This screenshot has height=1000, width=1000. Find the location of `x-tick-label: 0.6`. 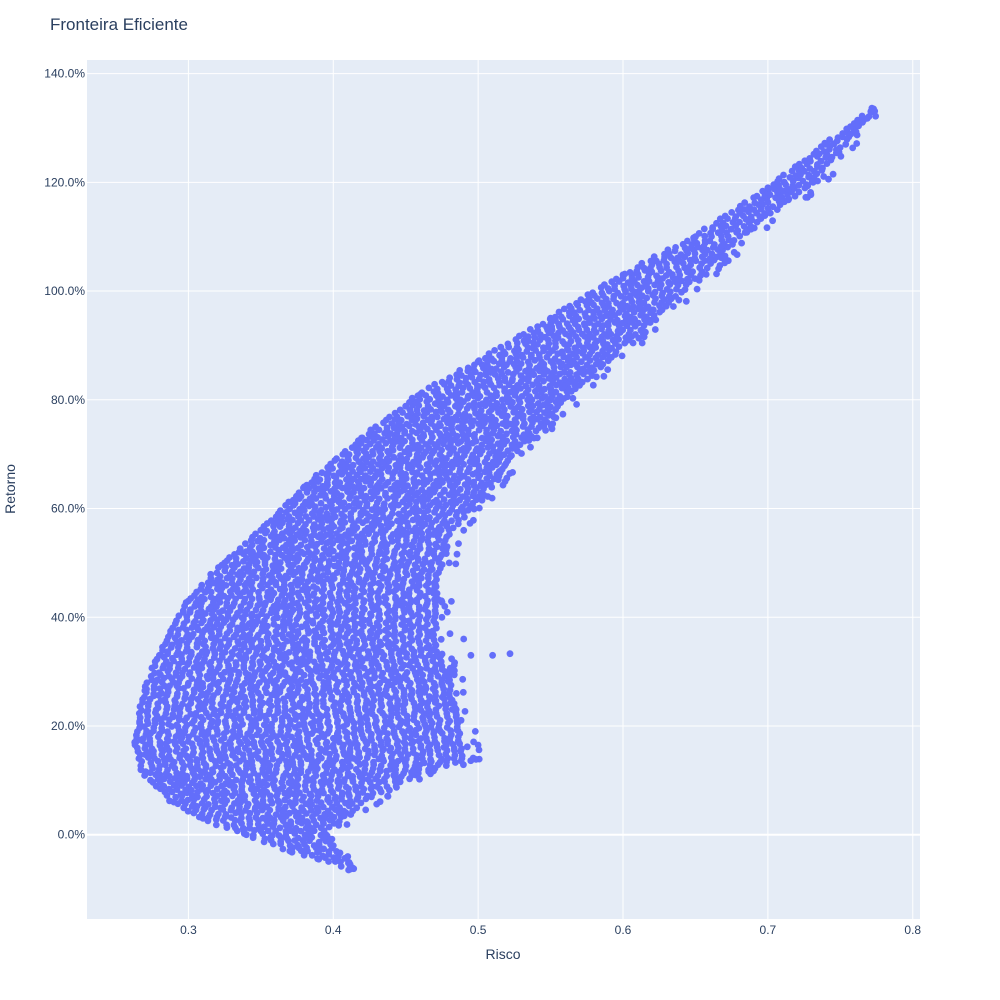

x-tick-label: 0.6 is located at coordinates (623, 930).